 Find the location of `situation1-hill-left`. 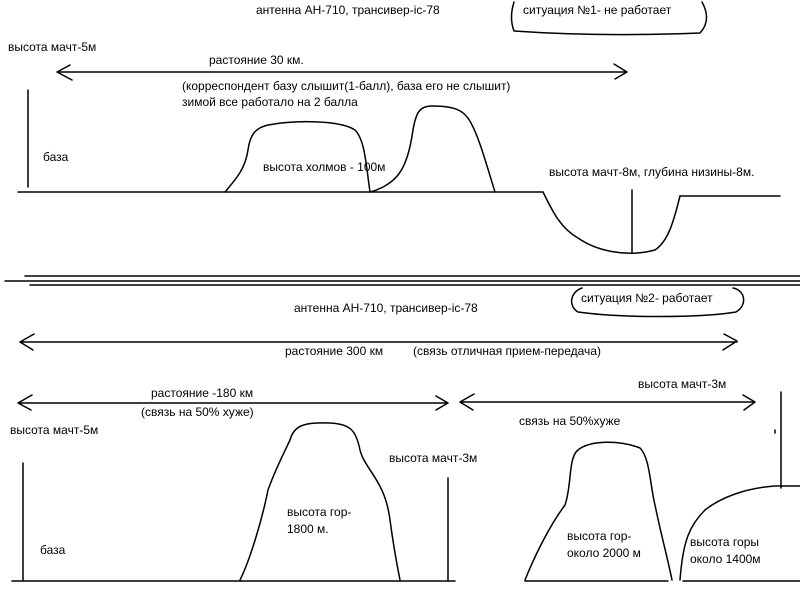

situation1-hill-left is located at coordinates (297, 156).